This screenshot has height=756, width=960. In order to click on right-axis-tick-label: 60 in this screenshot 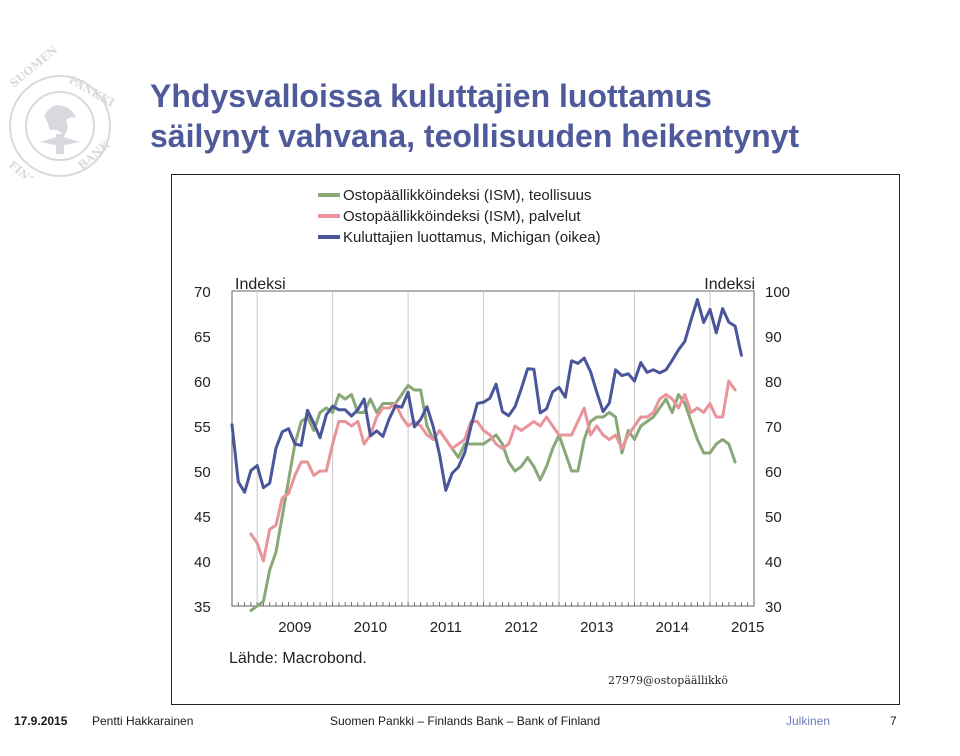, I will do `click(773, 472)`.